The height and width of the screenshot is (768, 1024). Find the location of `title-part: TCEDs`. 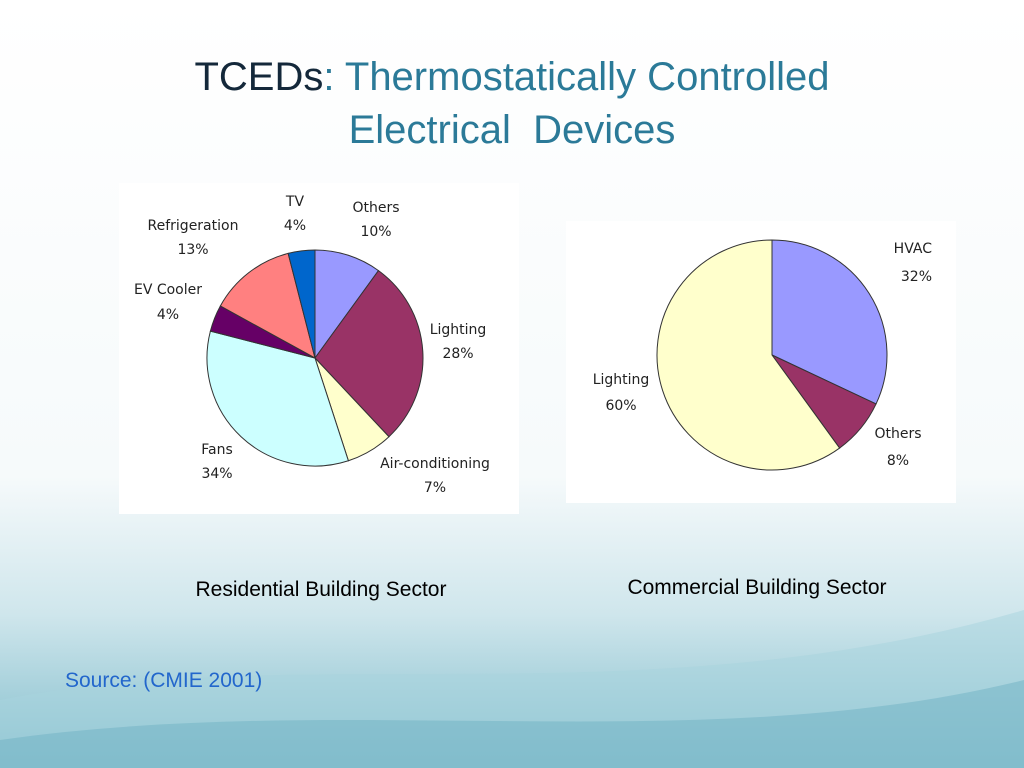

title-part: TCEDs is located at coordinates (258, 77).